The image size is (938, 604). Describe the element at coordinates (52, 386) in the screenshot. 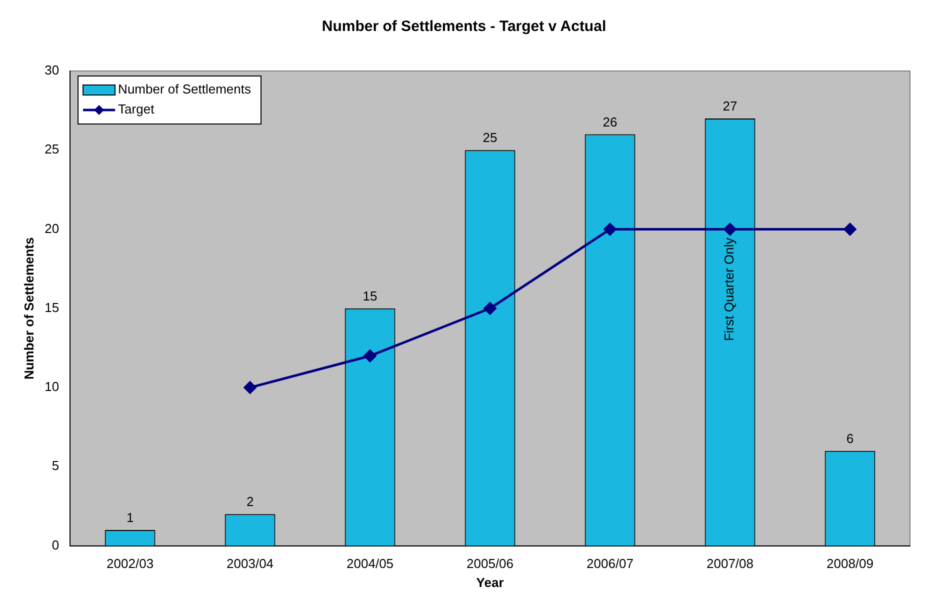

I see `y-tick-label: 10` at that location.